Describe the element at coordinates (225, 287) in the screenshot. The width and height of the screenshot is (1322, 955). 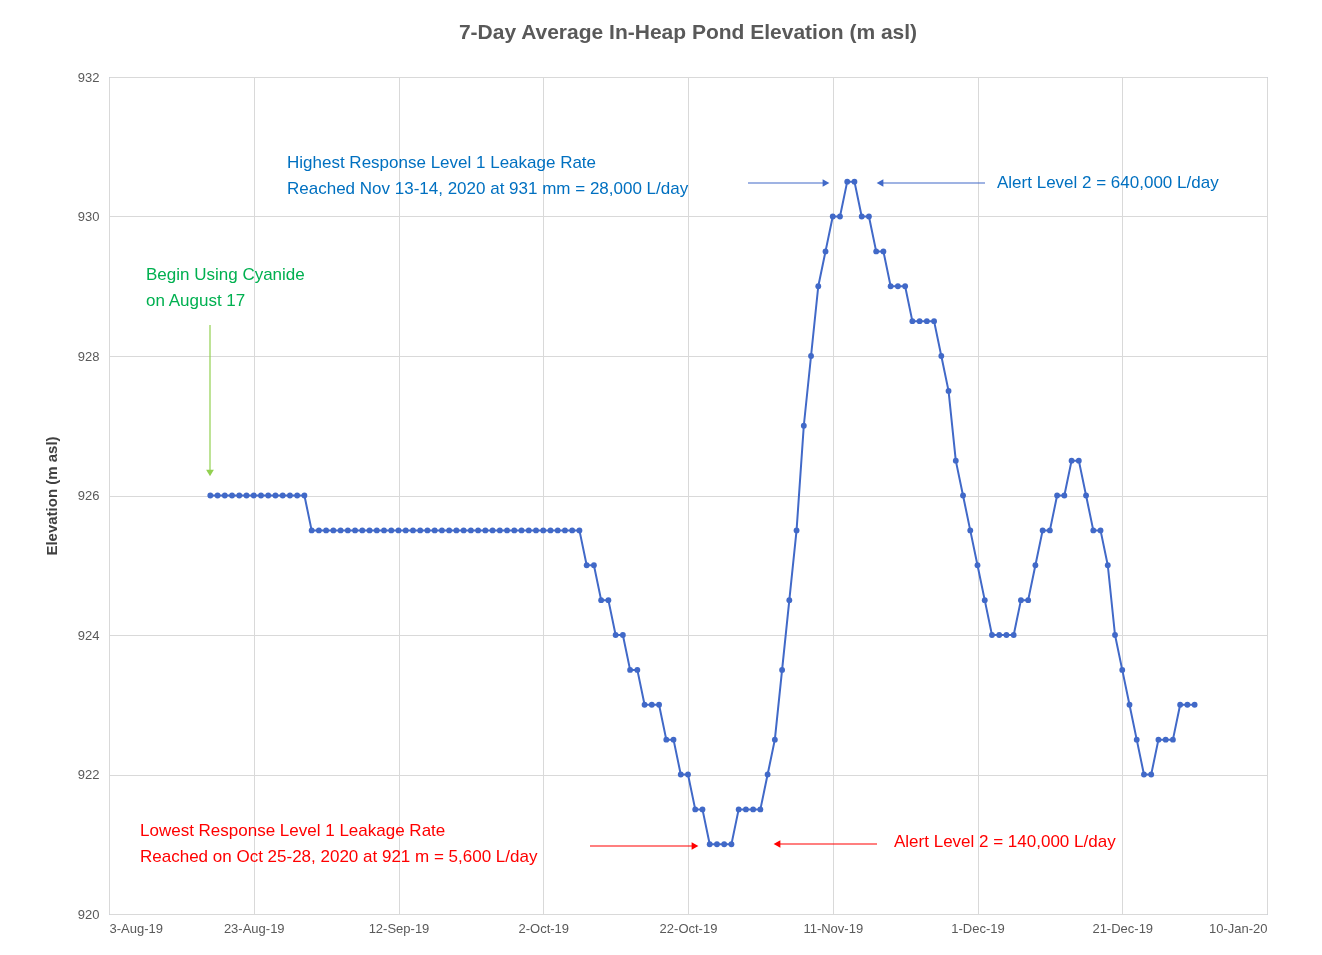
I see `annotation: Begin Using Cyanide on August 17` at that location.